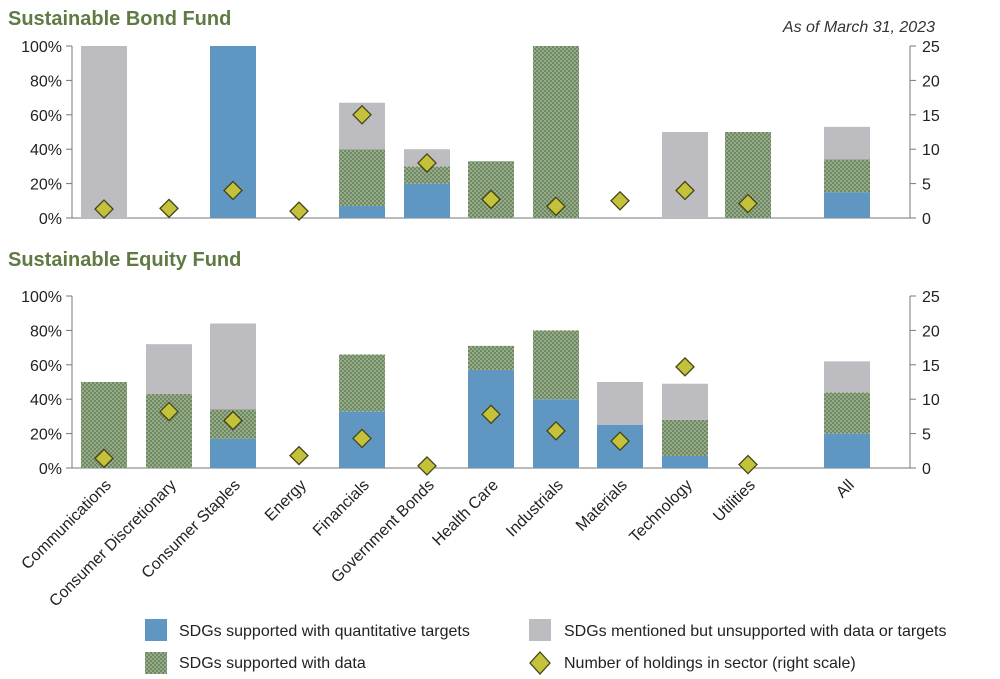  Describe the element at coordinates (46, 400) in the screenshot. I see `equity-ytick-label: 40%` at that location.